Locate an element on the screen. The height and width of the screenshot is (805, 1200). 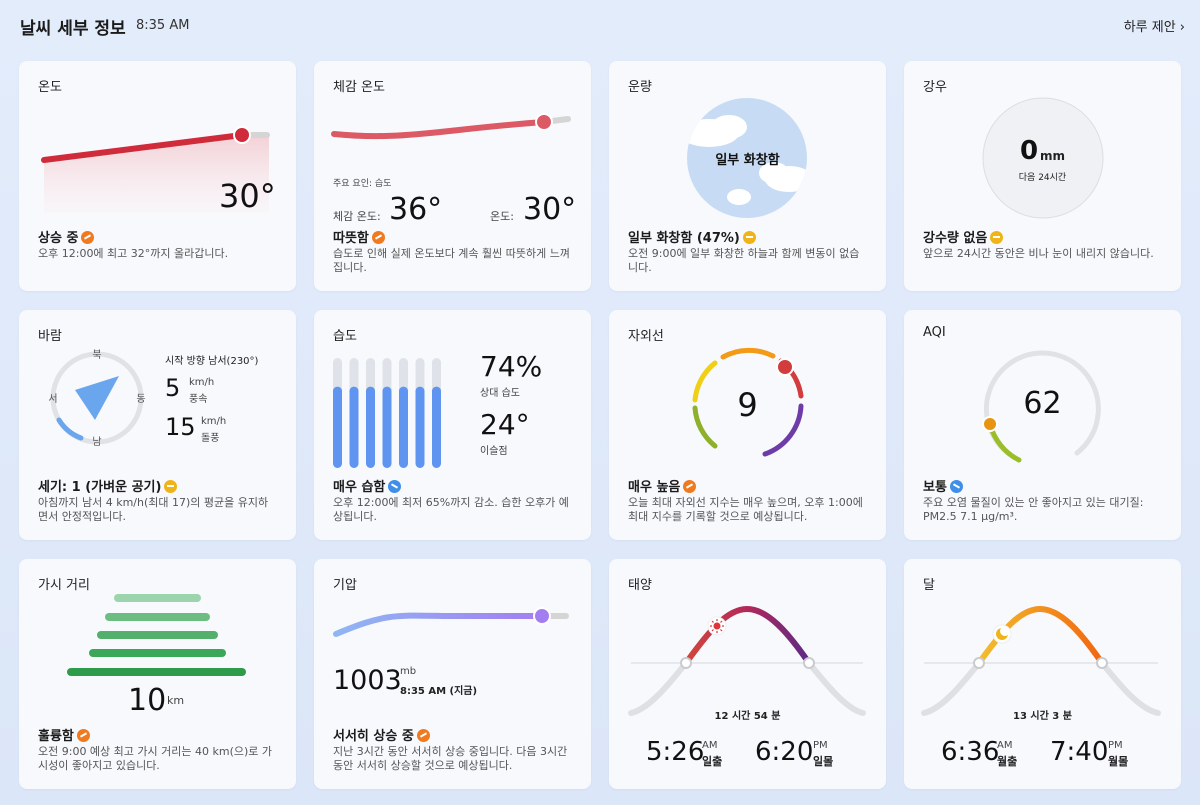
moonrise-label: 월출 is located at coordinates (1007, 761).